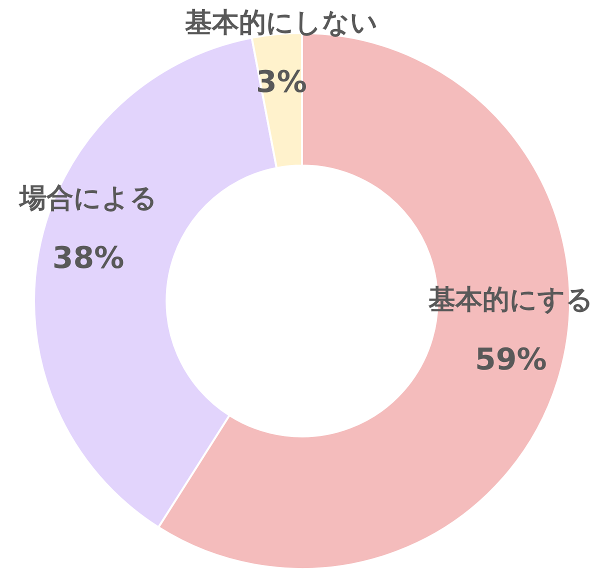  What do you see at coordinates (88, 258) in the screenshot?
I see `data-label: 38%` at bounding box center [88, 258].